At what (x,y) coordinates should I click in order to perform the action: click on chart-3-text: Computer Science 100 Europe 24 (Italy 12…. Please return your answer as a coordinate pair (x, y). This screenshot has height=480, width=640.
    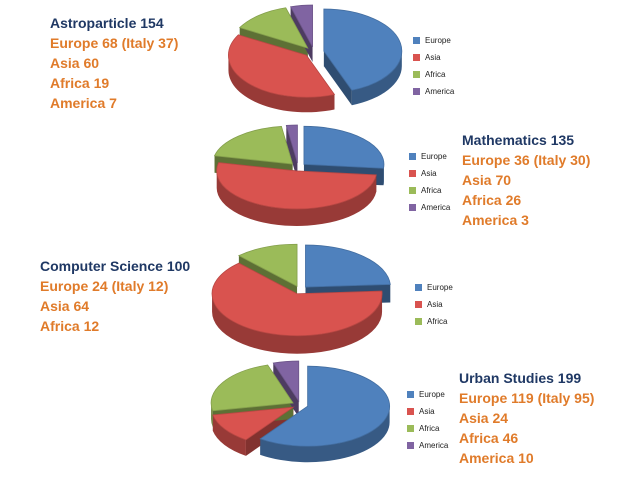
    Looking at the image, I should click on (115, 296).